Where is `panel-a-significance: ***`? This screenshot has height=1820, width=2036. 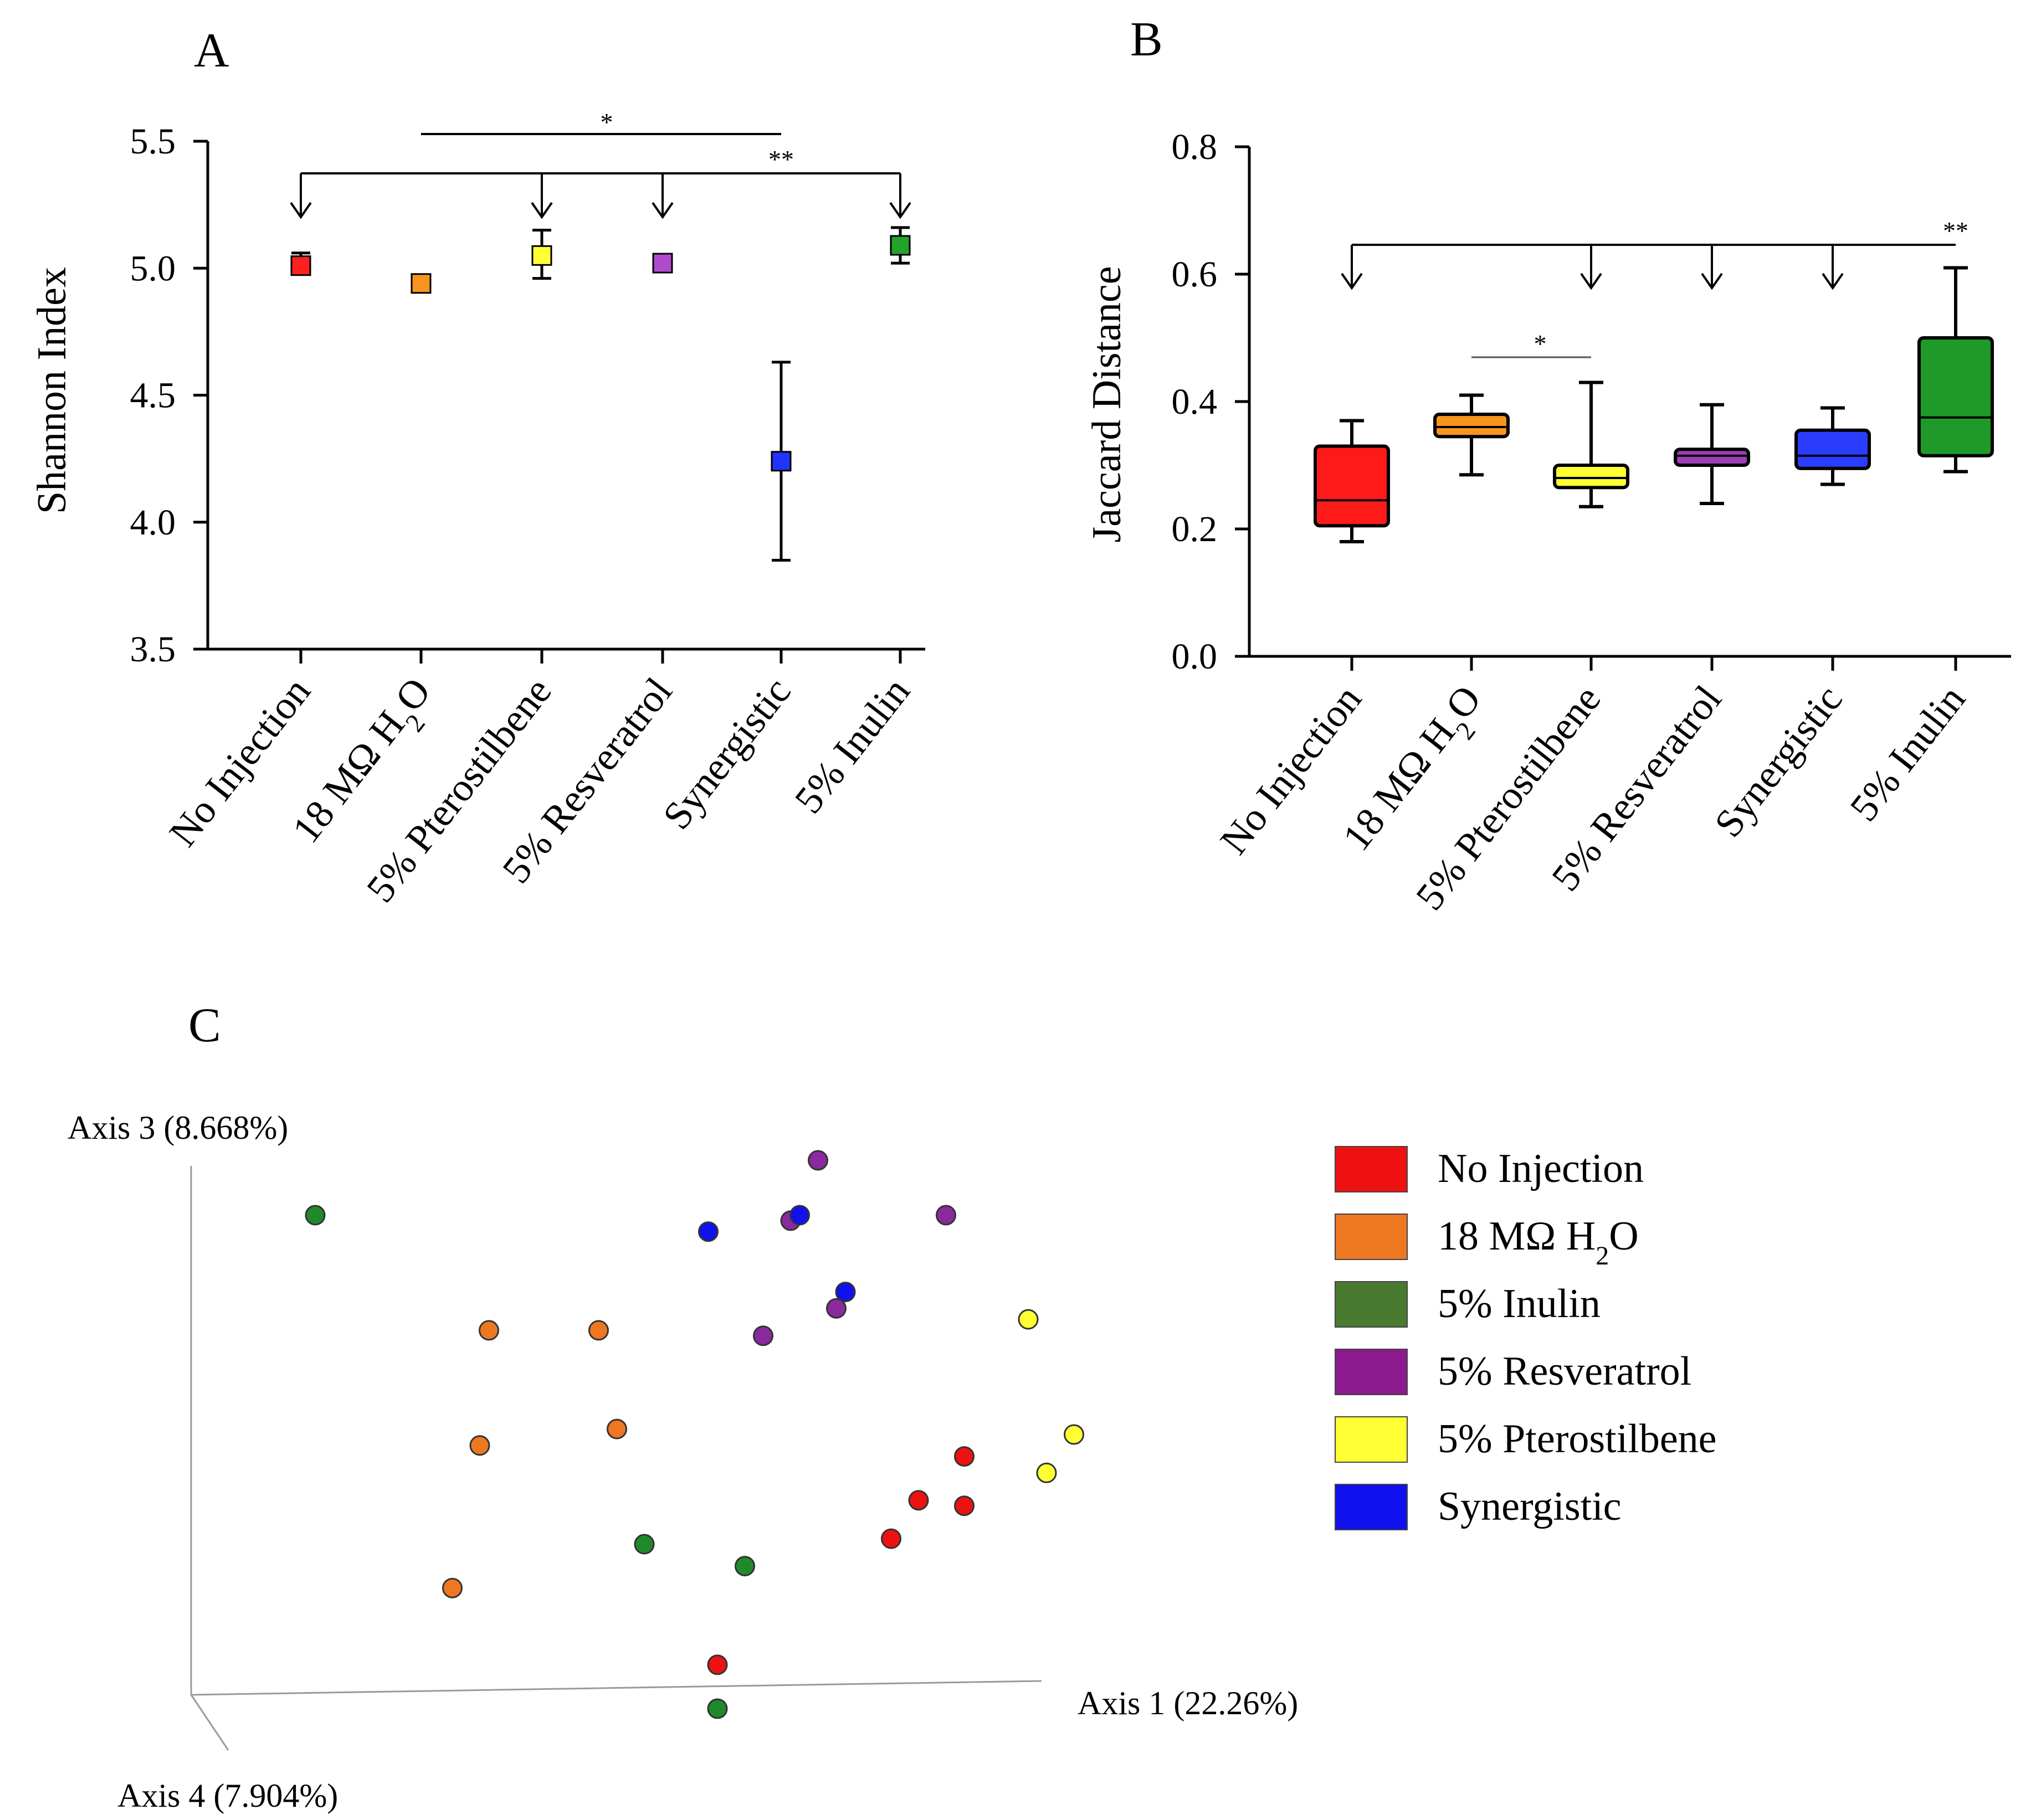 panel-a-significance: *** is located at coordinates (600, 163).